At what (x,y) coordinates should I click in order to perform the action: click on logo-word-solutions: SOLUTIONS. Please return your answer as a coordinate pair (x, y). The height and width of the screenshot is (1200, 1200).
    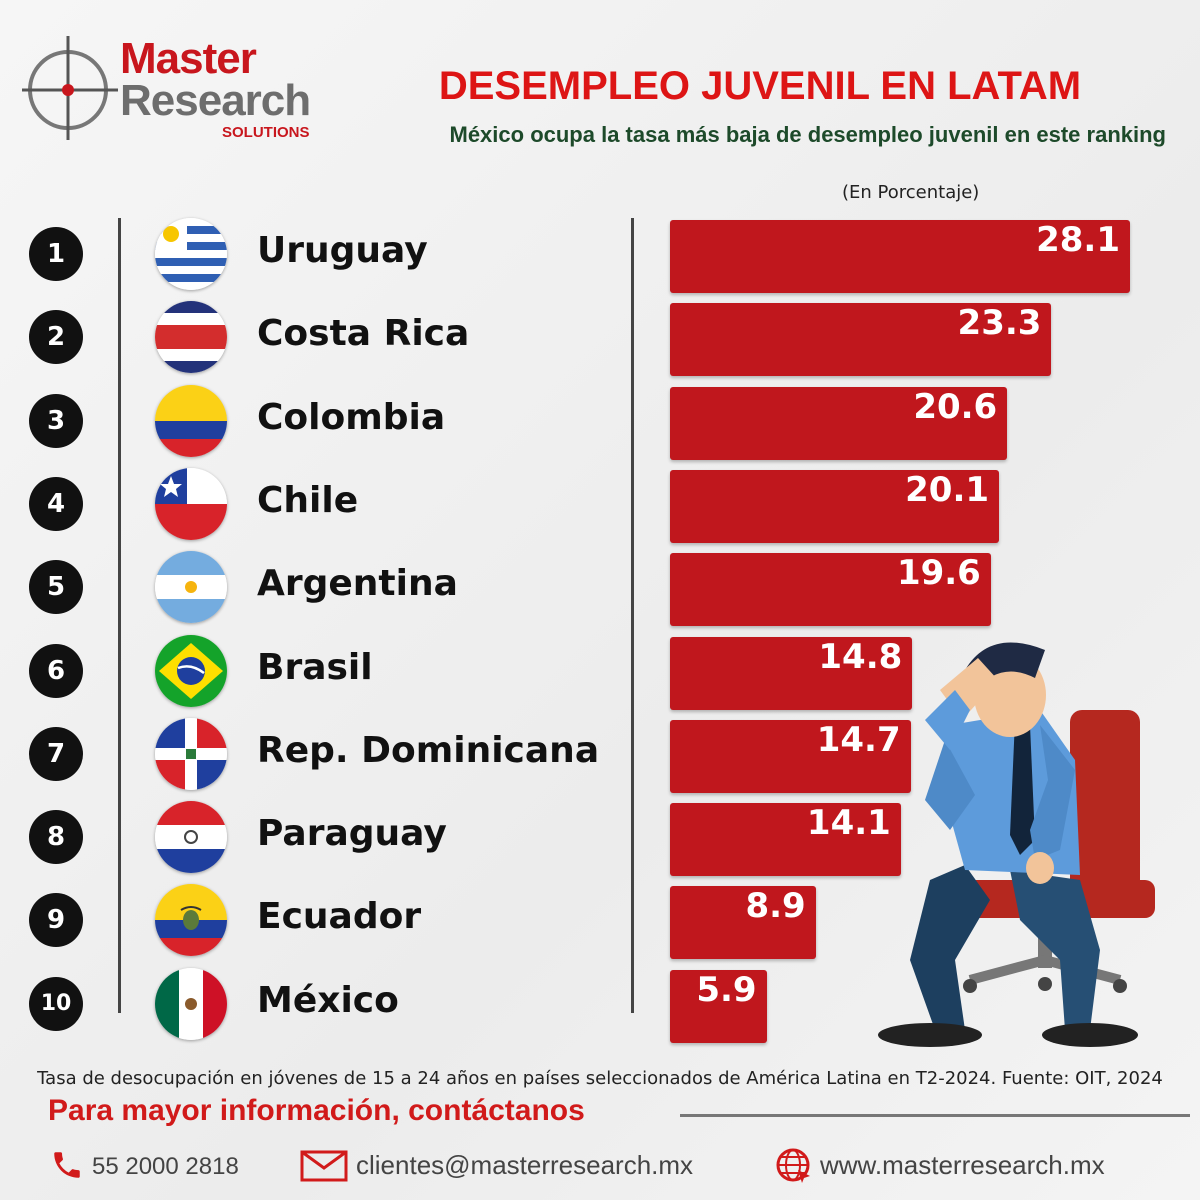
    Looking at the image, I should click on (266, 132).